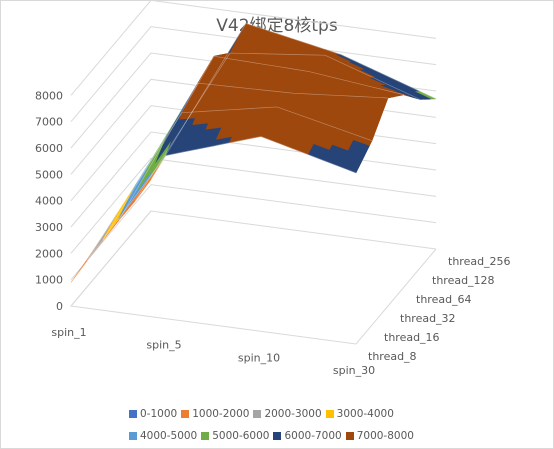 This screenshot has height=449, width=554. What do you see at coordinates (479, 261) in the screenshot?
I see `y-tick-label: thread_256` at bounding box center [479, 261].